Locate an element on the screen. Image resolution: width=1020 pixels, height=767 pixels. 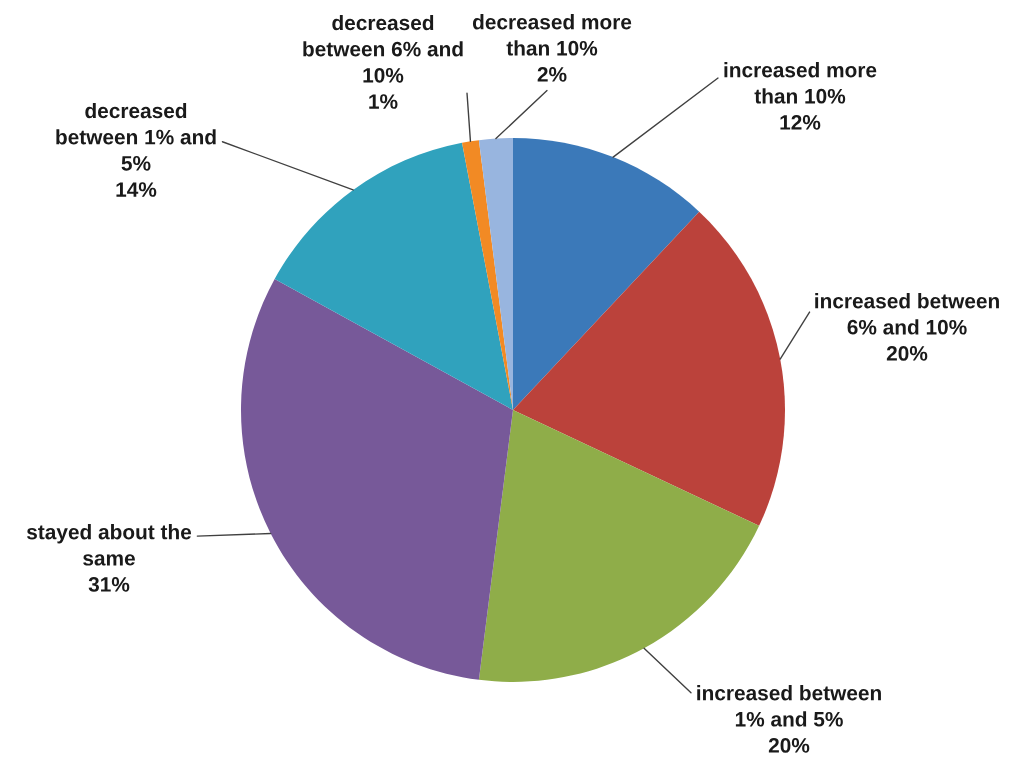
slice-label: increased more than 10% is located at coordinates (800, 83).